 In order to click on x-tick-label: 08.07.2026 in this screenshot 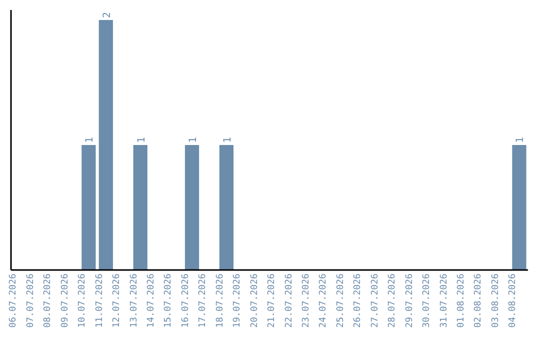, I will do `click(48, 301)`.